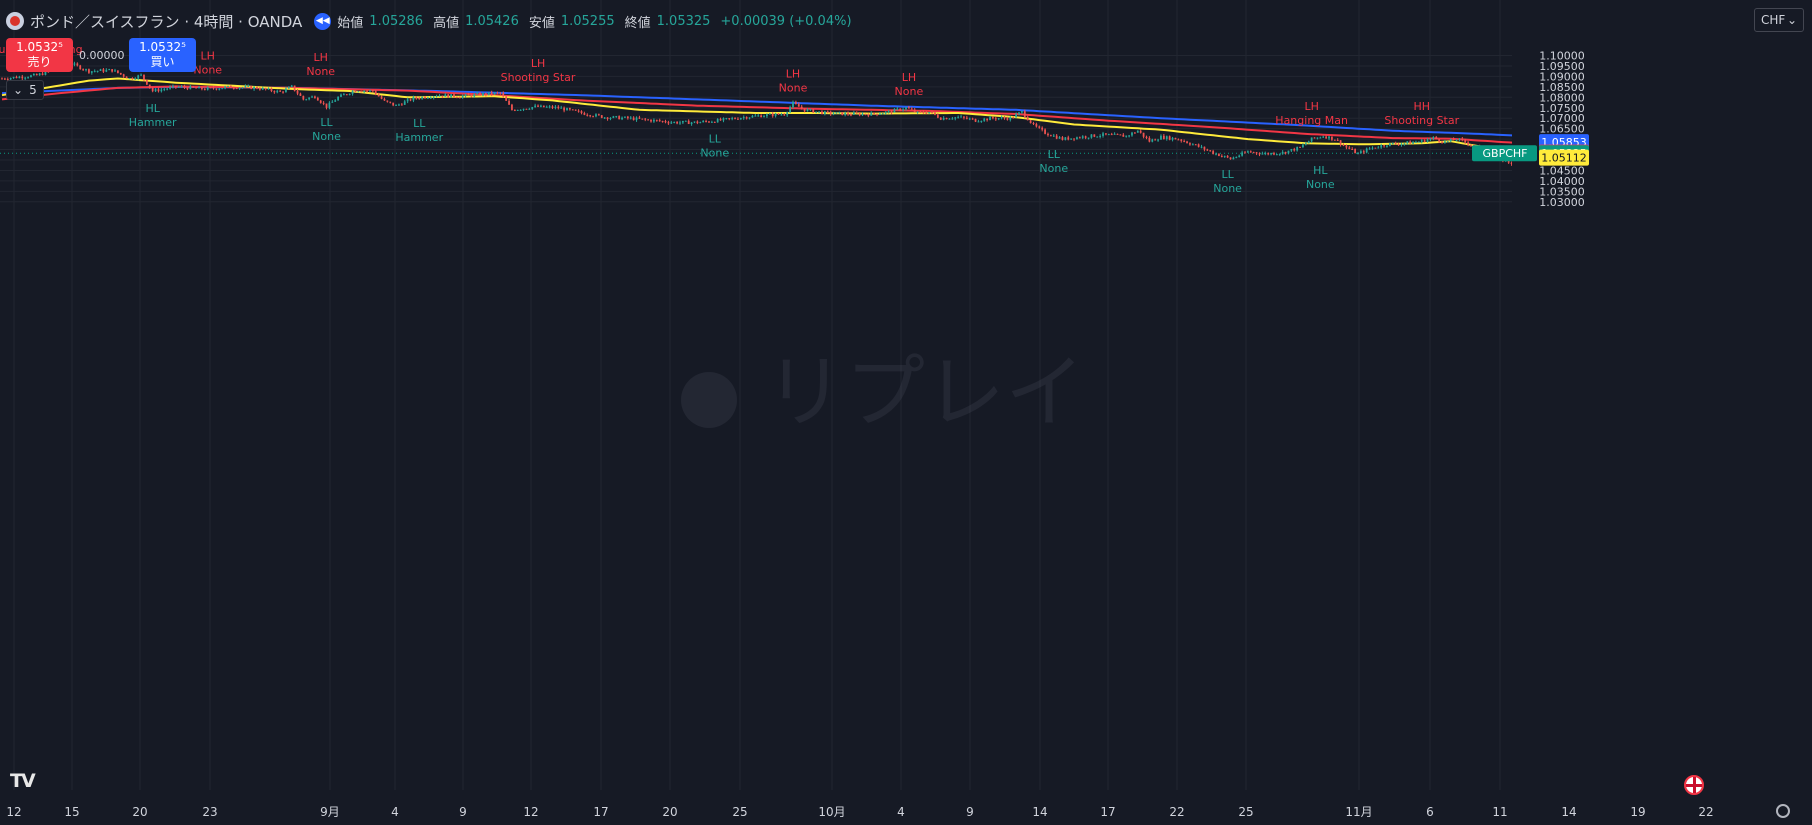 This screenshot has width=1812, height=825. Describe the element at coordinates (15, 21) in the screenshot. I see `gbp-chf-flag-icon` at that location.